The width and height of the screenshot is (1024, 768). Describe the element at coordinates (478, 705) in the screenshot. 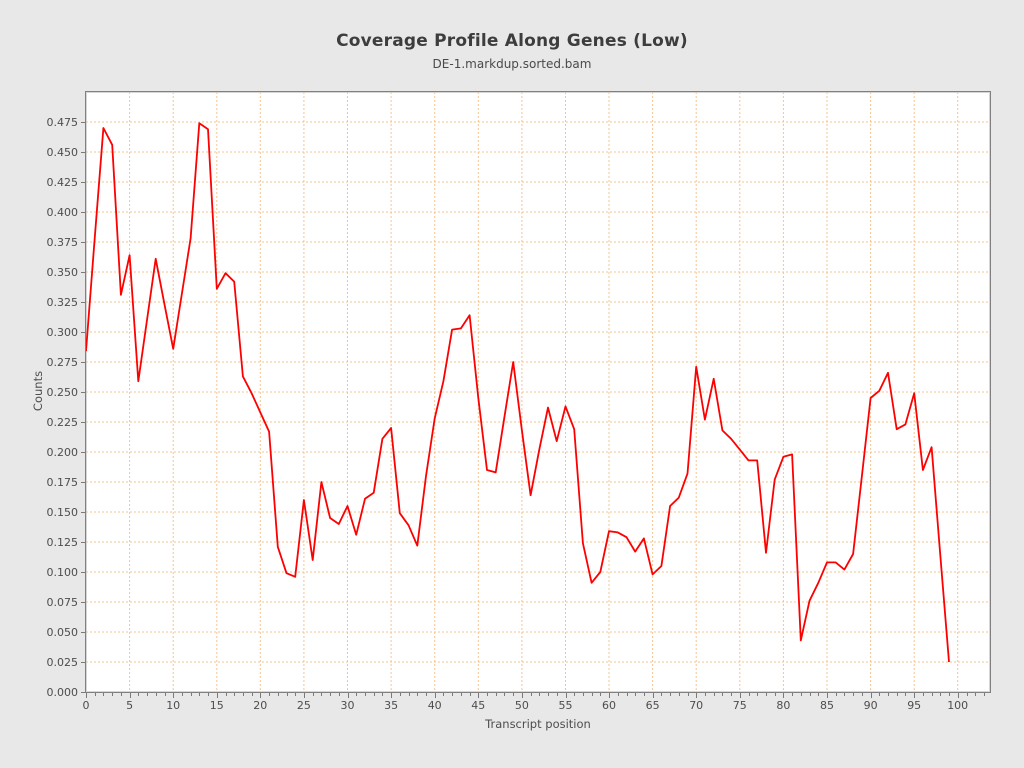

I see `x-tick-label: 45` at that location.